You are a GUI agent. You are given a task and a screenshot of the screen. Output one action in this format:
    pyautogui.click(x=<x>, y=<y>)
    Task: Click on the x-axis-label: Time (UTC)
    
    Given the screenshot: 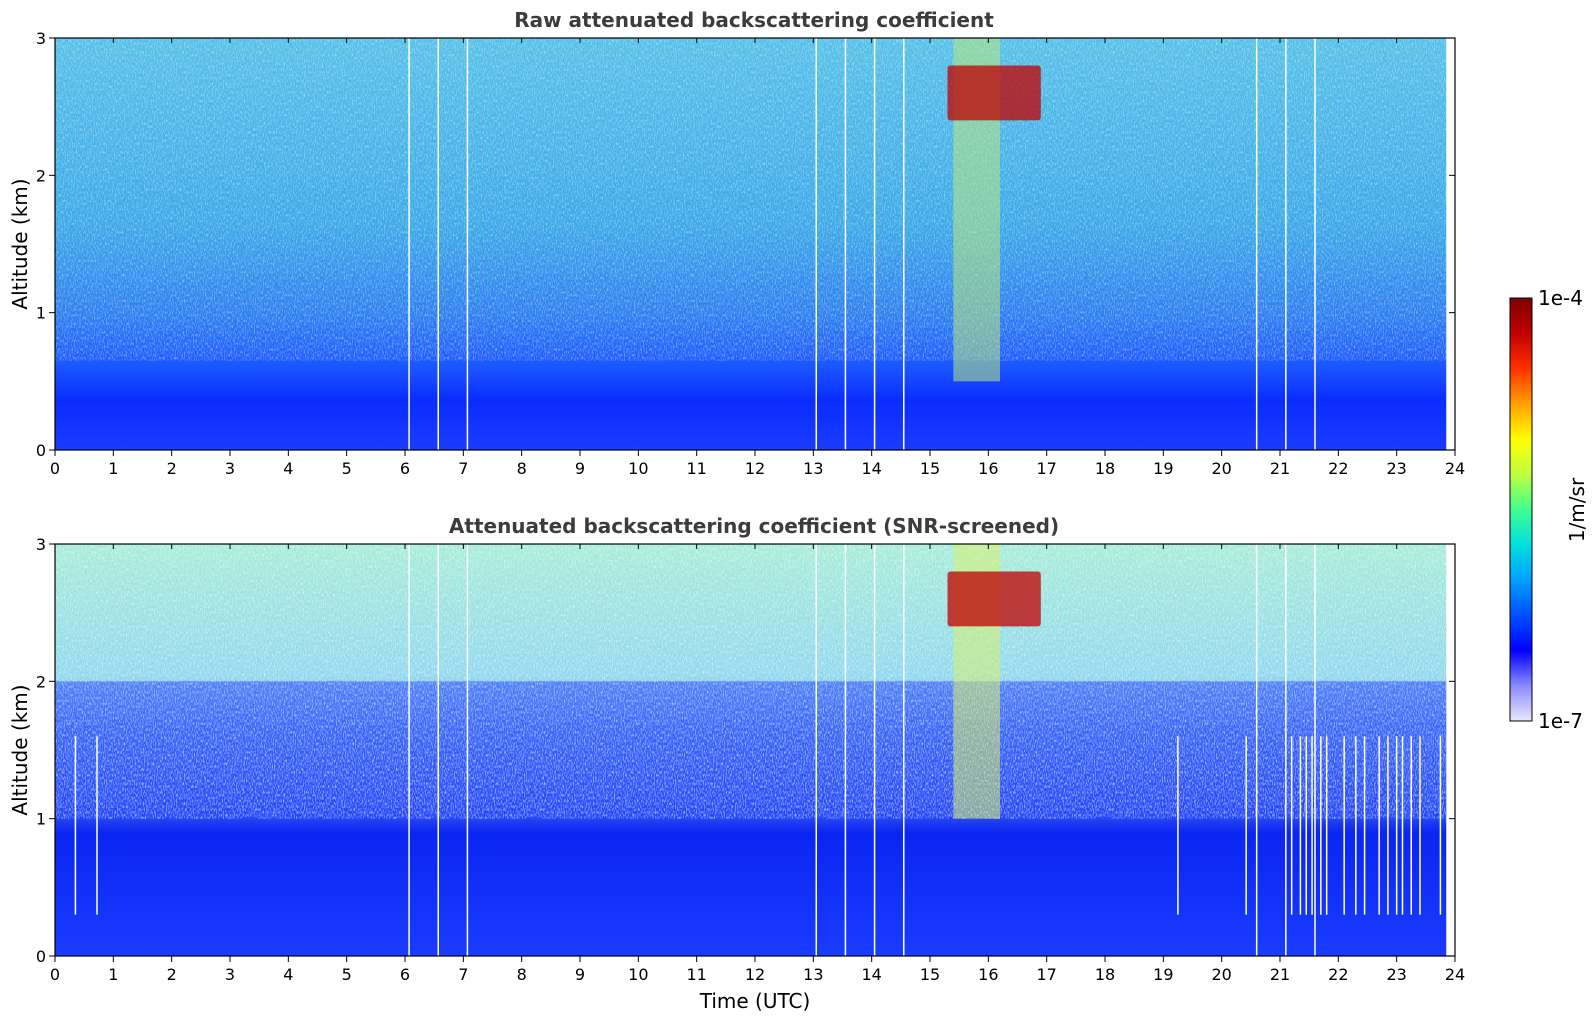 What is the action you would take?
    pyautogui.click(x=755, y=1001)
    